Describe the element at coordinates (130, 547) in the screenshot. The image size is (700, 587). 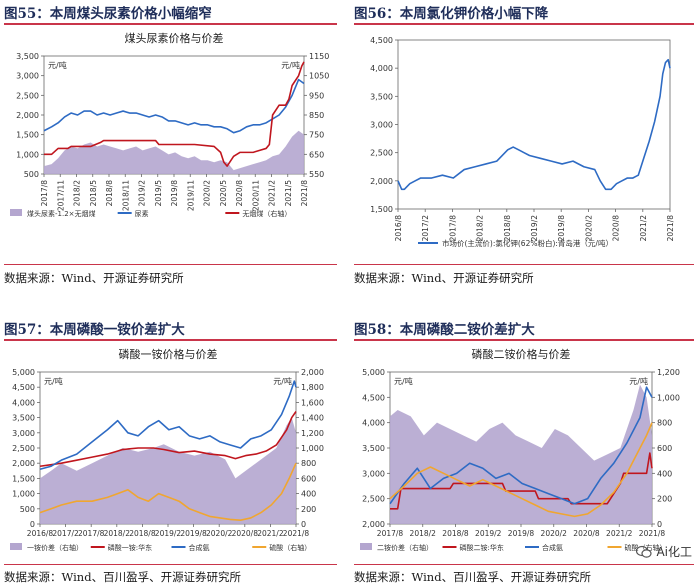
I see `legend-label: 磷酸一铵:华东` at that location.